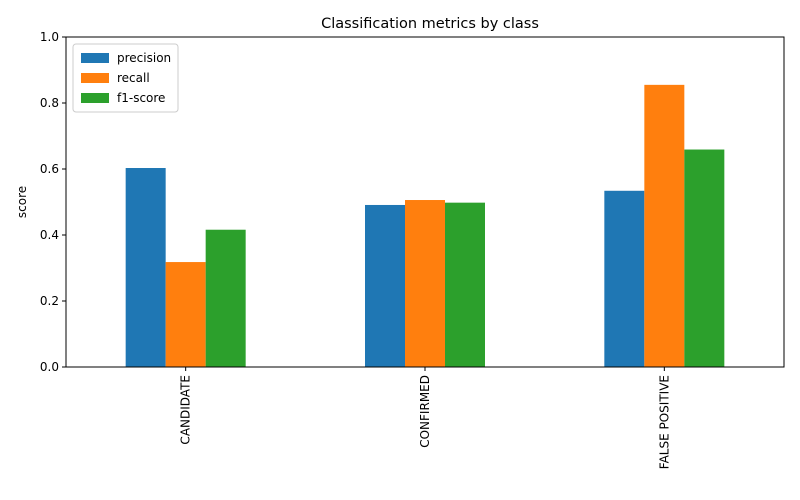 This screenshot has width=800, height=500. What do you see at coordinates (49, 37) in the screenshot?
I see `y-tick-label: 1.0` at bounding box center [49, 37].